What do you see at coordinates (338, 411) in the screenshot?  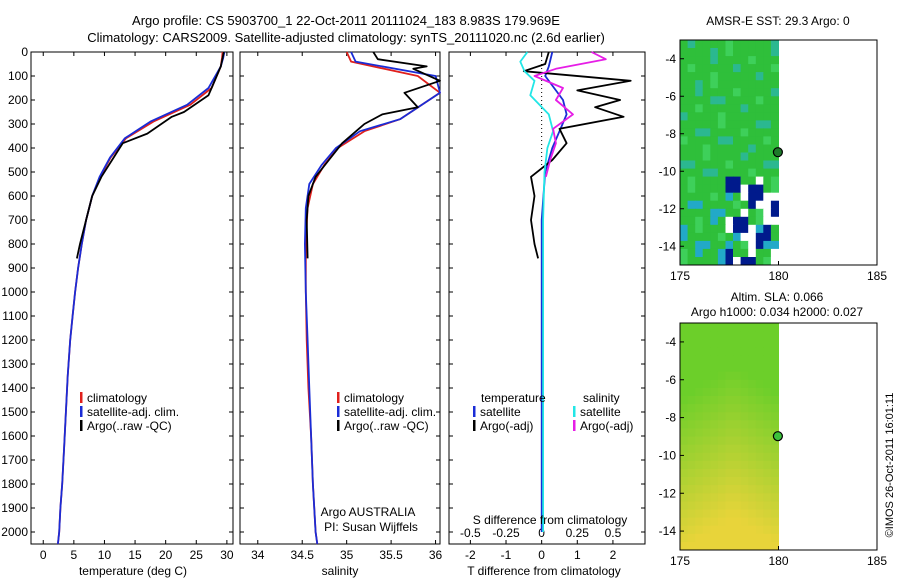 I see `salinity-legend-swatch` at bounding box center [338, 411].